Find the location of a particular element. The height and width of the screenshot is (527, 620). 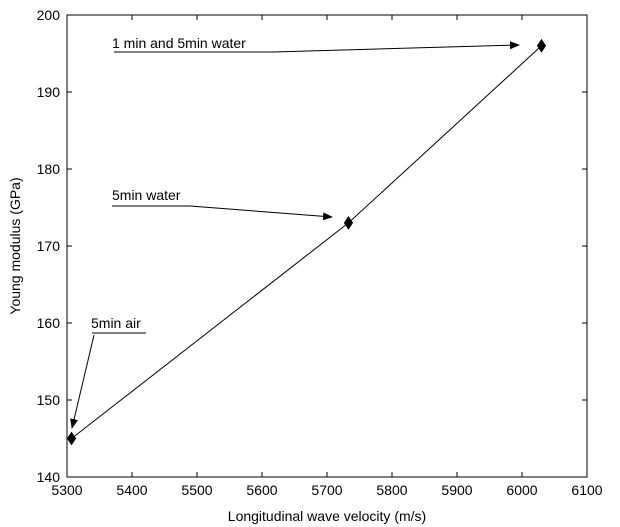

x-tick-label: 5700 is located at coordinates (326, 490).